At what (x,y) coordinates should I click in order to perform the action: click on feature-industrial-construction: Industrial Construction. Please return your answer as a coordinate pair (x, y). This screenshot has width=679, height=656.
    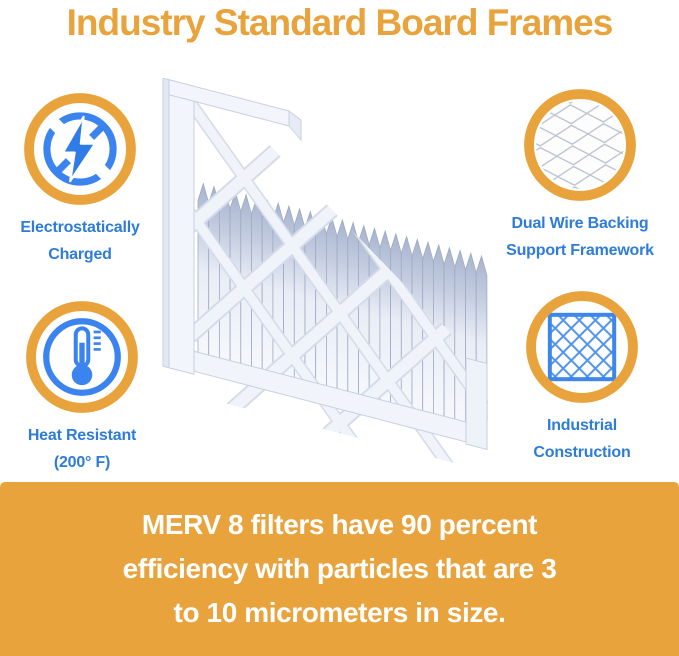
    Looking at the image, I should click on (582, 376).